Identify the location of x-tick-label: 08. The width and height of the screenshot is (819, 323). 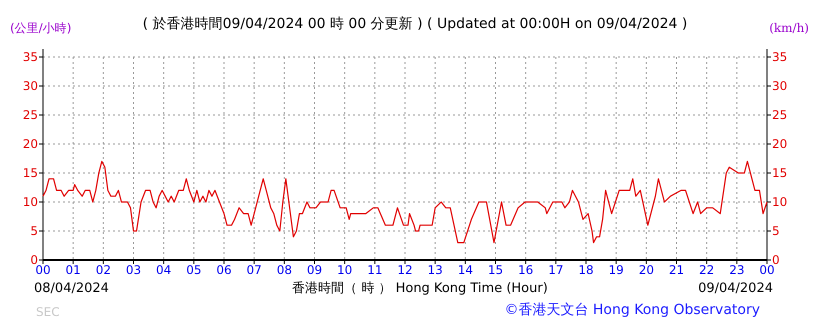
(284, 270).